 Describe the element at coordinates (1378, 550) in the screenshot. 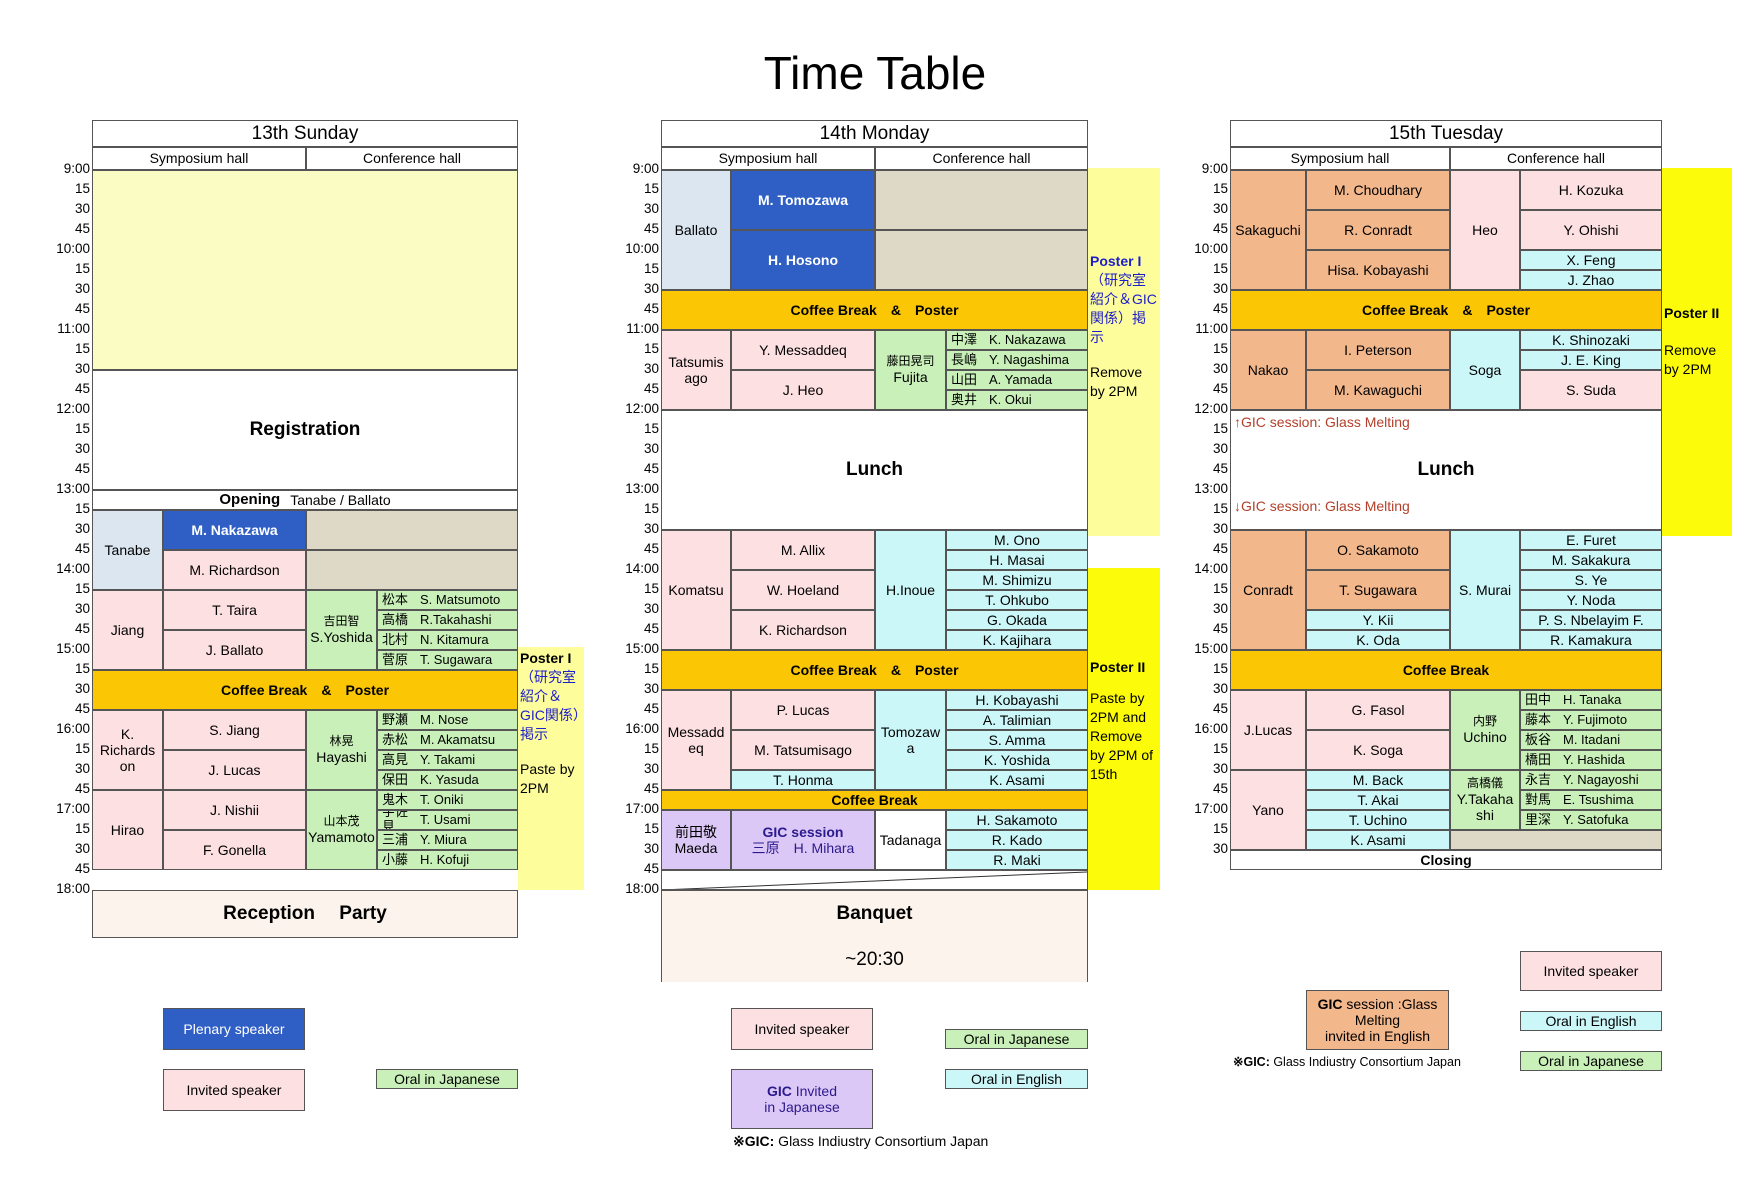

I see `gic-talk: O. Sakamoto` at that location.